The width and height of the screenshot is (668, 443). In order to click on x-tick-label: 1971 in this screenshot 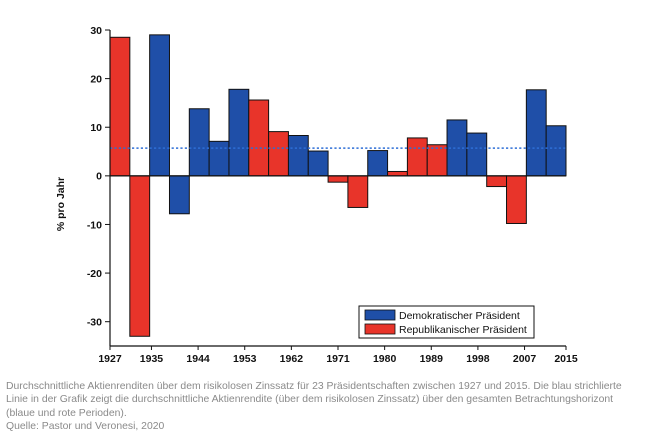, I will do `click(338, 359)`.